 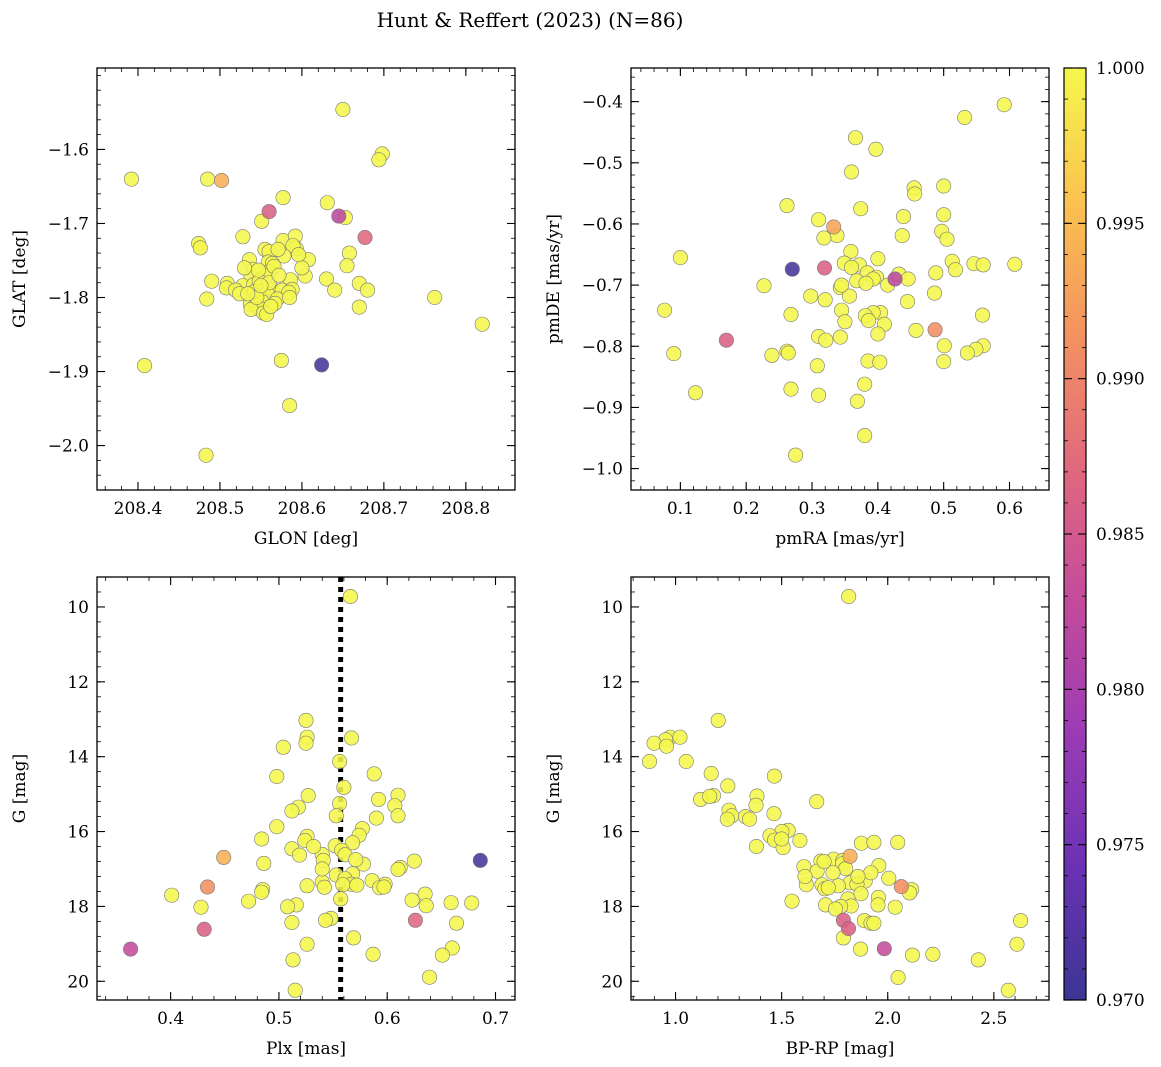 I want to click on y-tick-label: −1.9, so click(x=68, y=373).